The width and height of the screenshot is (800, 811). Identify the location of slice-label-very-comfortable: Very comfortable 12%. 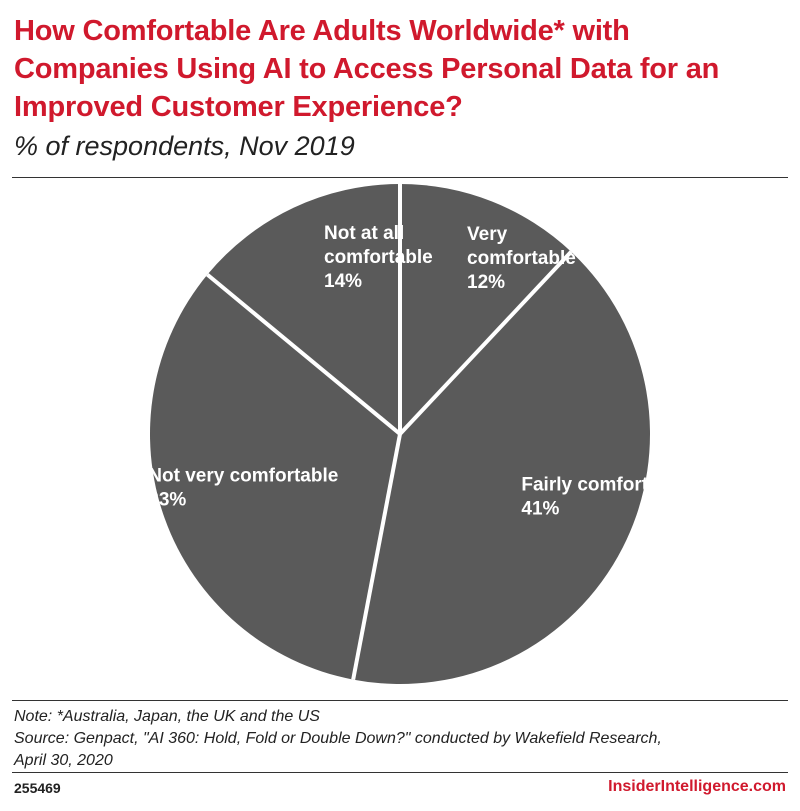
(521, 258).